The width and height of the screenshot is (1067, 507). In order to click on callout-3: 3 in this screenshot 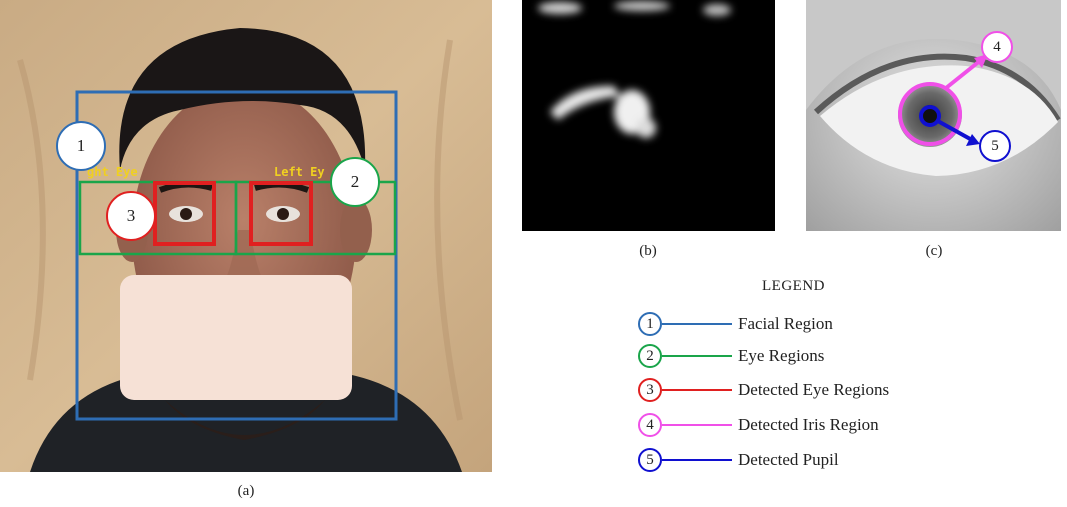, I will do `click(131, 216)`.